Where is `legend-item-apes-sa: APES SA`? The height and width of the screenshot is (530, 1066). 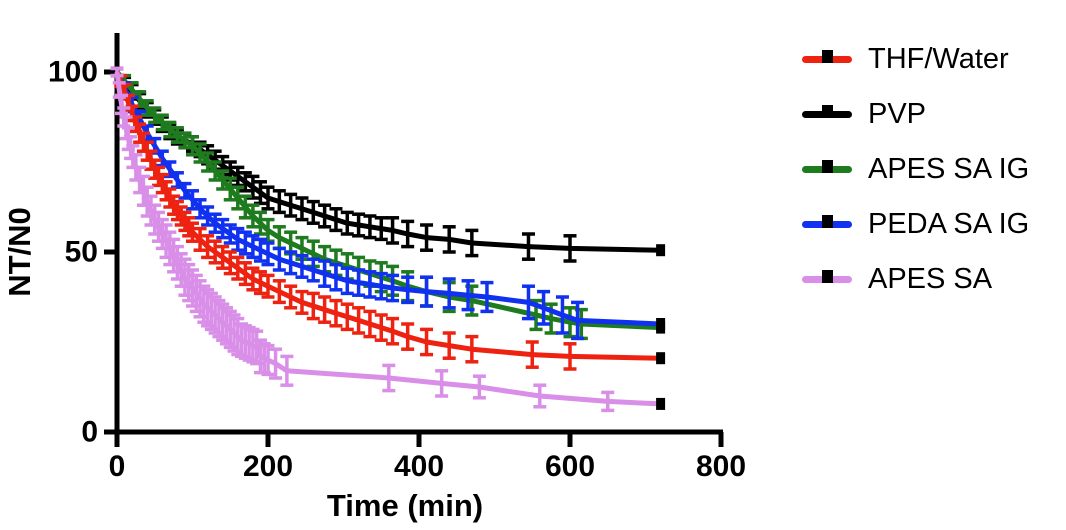
legend-item-apes-sa: APES SA is located at coordinates (915, 279).